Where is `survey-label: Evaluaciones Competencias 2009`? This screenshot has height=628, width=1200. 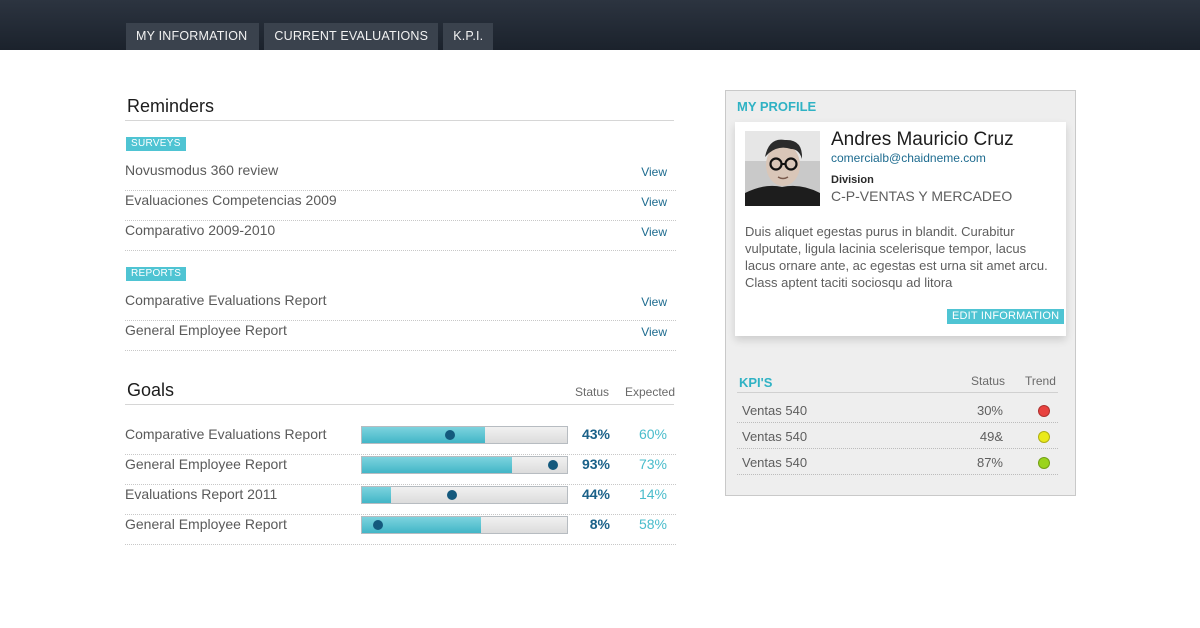
survey-label: Evaluaciones Competencias 2009 is located at coordinates (231, 200).